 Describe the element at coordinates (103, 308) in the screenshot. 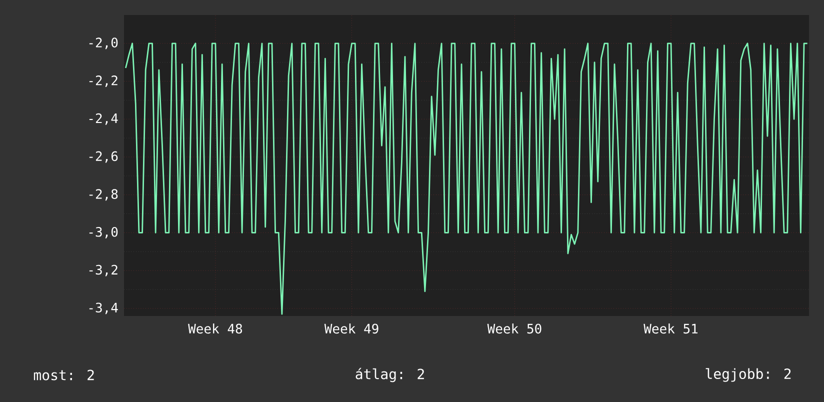

I see `y-tick-label: -3,4` at that location.